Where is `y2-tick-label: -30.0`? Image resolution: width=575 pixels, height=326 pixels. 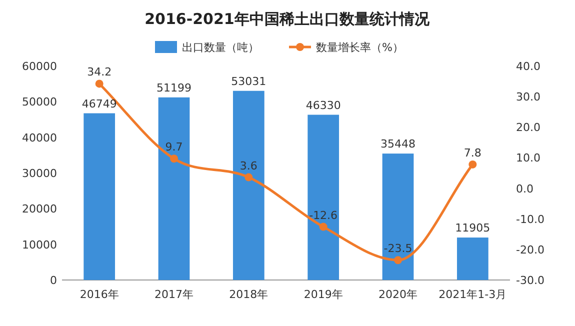
y2-tick-label: -30.0 is located at coordinates (530, 280).